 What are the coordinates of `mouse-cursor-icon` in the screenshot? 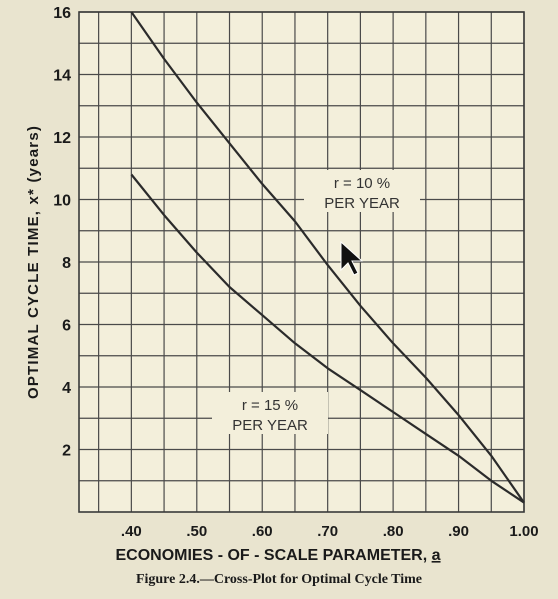 It's located at (352, 258).